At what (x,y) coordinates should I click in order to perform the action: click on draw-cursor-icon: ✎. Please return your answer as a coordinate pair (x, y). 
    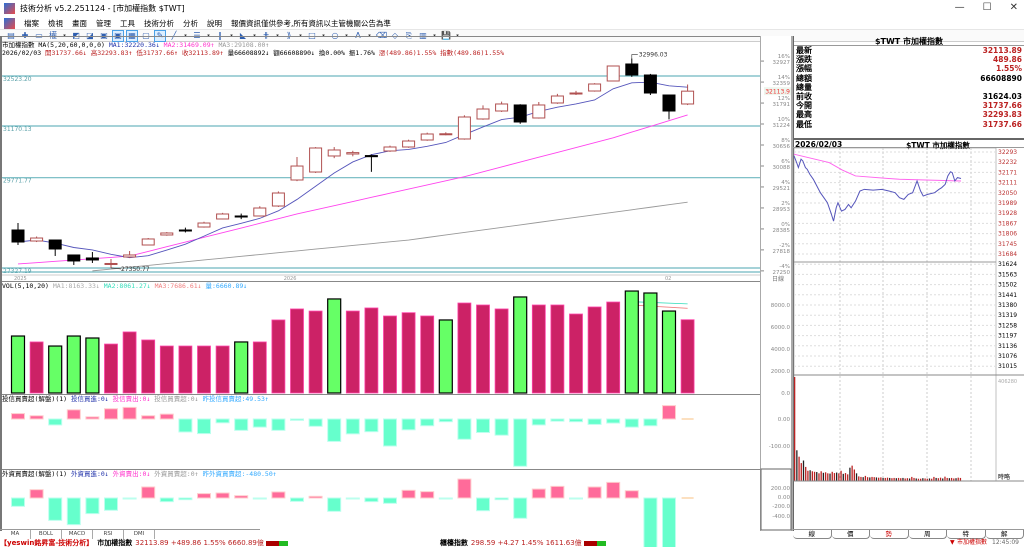
    Looking at the image, I should click on (160, 35).